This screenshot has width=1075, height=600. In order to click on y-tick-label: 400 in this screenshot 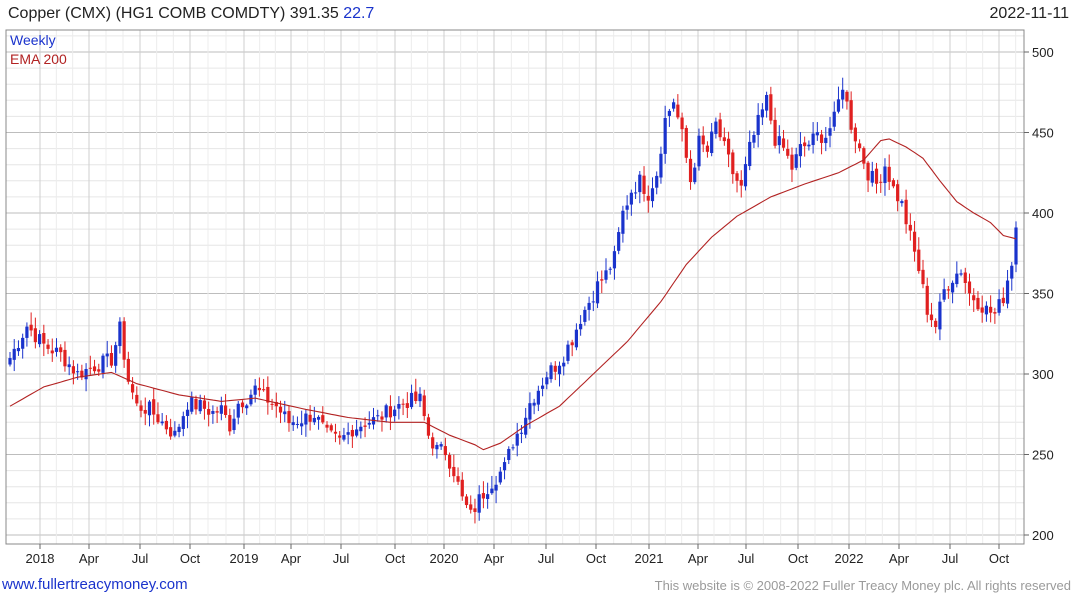, I will do `click(1043, 213)`.